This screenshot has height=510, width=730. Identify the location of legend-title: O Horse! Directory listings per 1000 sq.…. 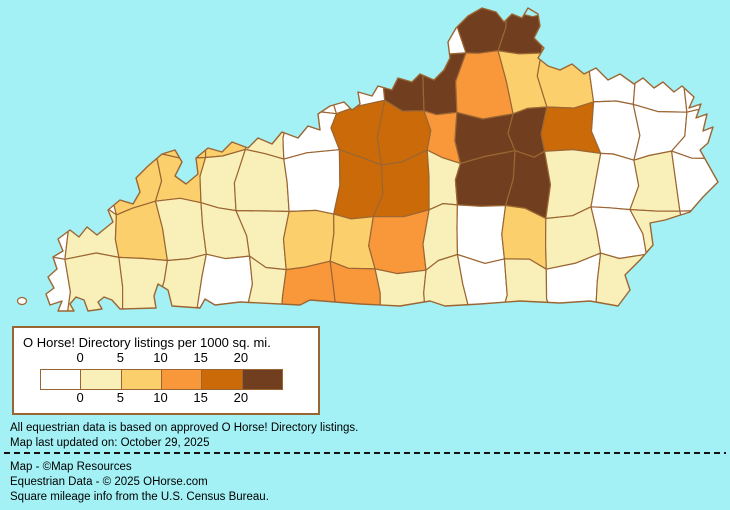
(147, 342).